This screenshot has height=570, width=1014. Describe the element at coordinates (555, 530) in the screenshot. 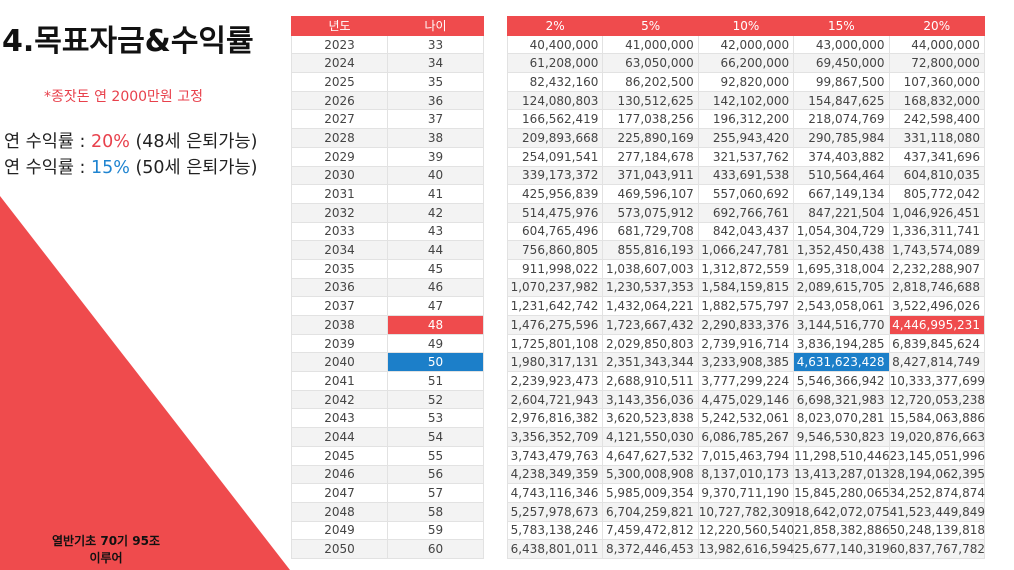

I see `fund-value-cell: 5,783,138,246` at that location.